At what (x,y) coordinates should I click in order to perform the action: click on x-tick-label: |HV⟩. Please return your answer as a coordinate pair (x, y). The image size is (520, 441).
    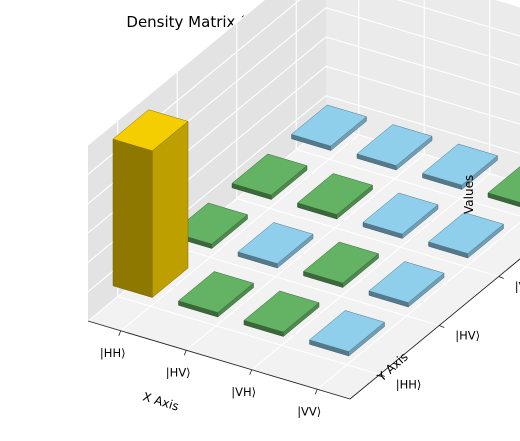
    Looking at the image, I should click on (178, 372).